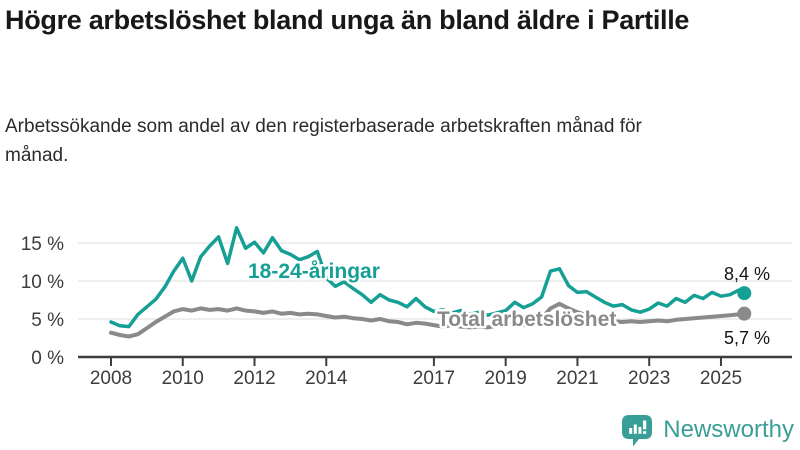  Describe the element at coordinates (649, 378) in the screenshot. I see `x-tick-label-2023: 2023` at that location.